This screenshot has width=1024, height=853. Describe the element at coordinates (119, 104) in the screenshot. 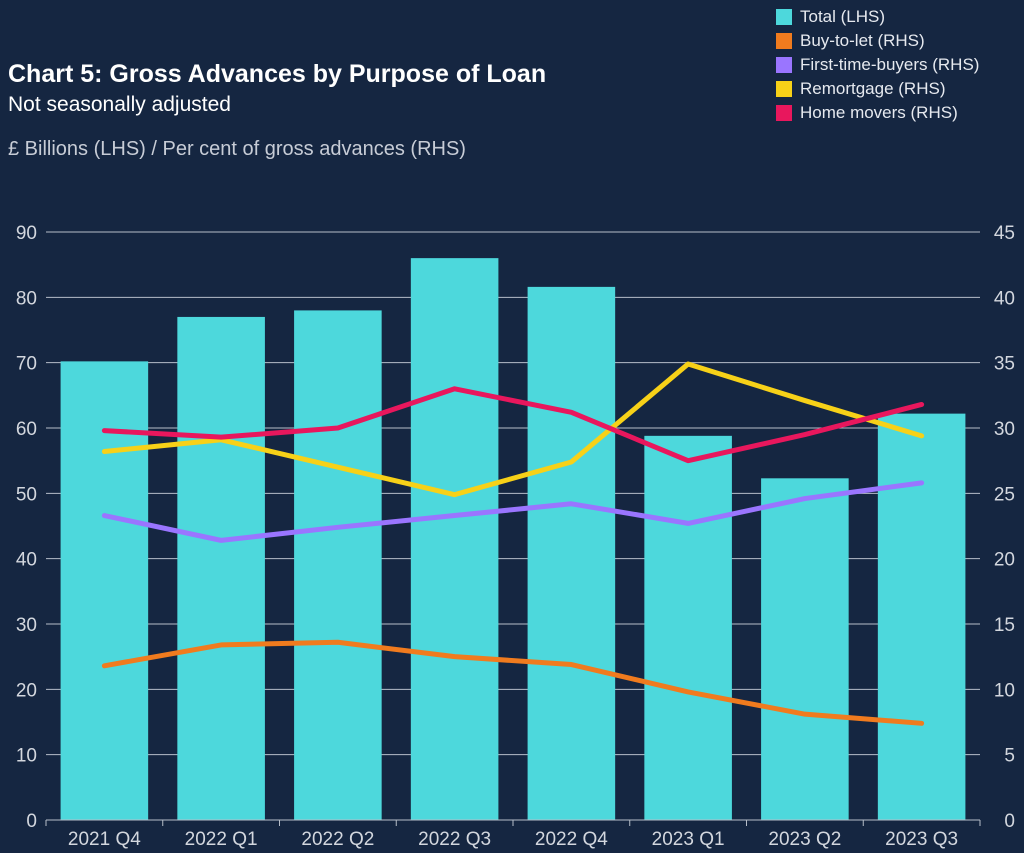

I see `chart-subtitle: Not seasonally adjusted` at that location.